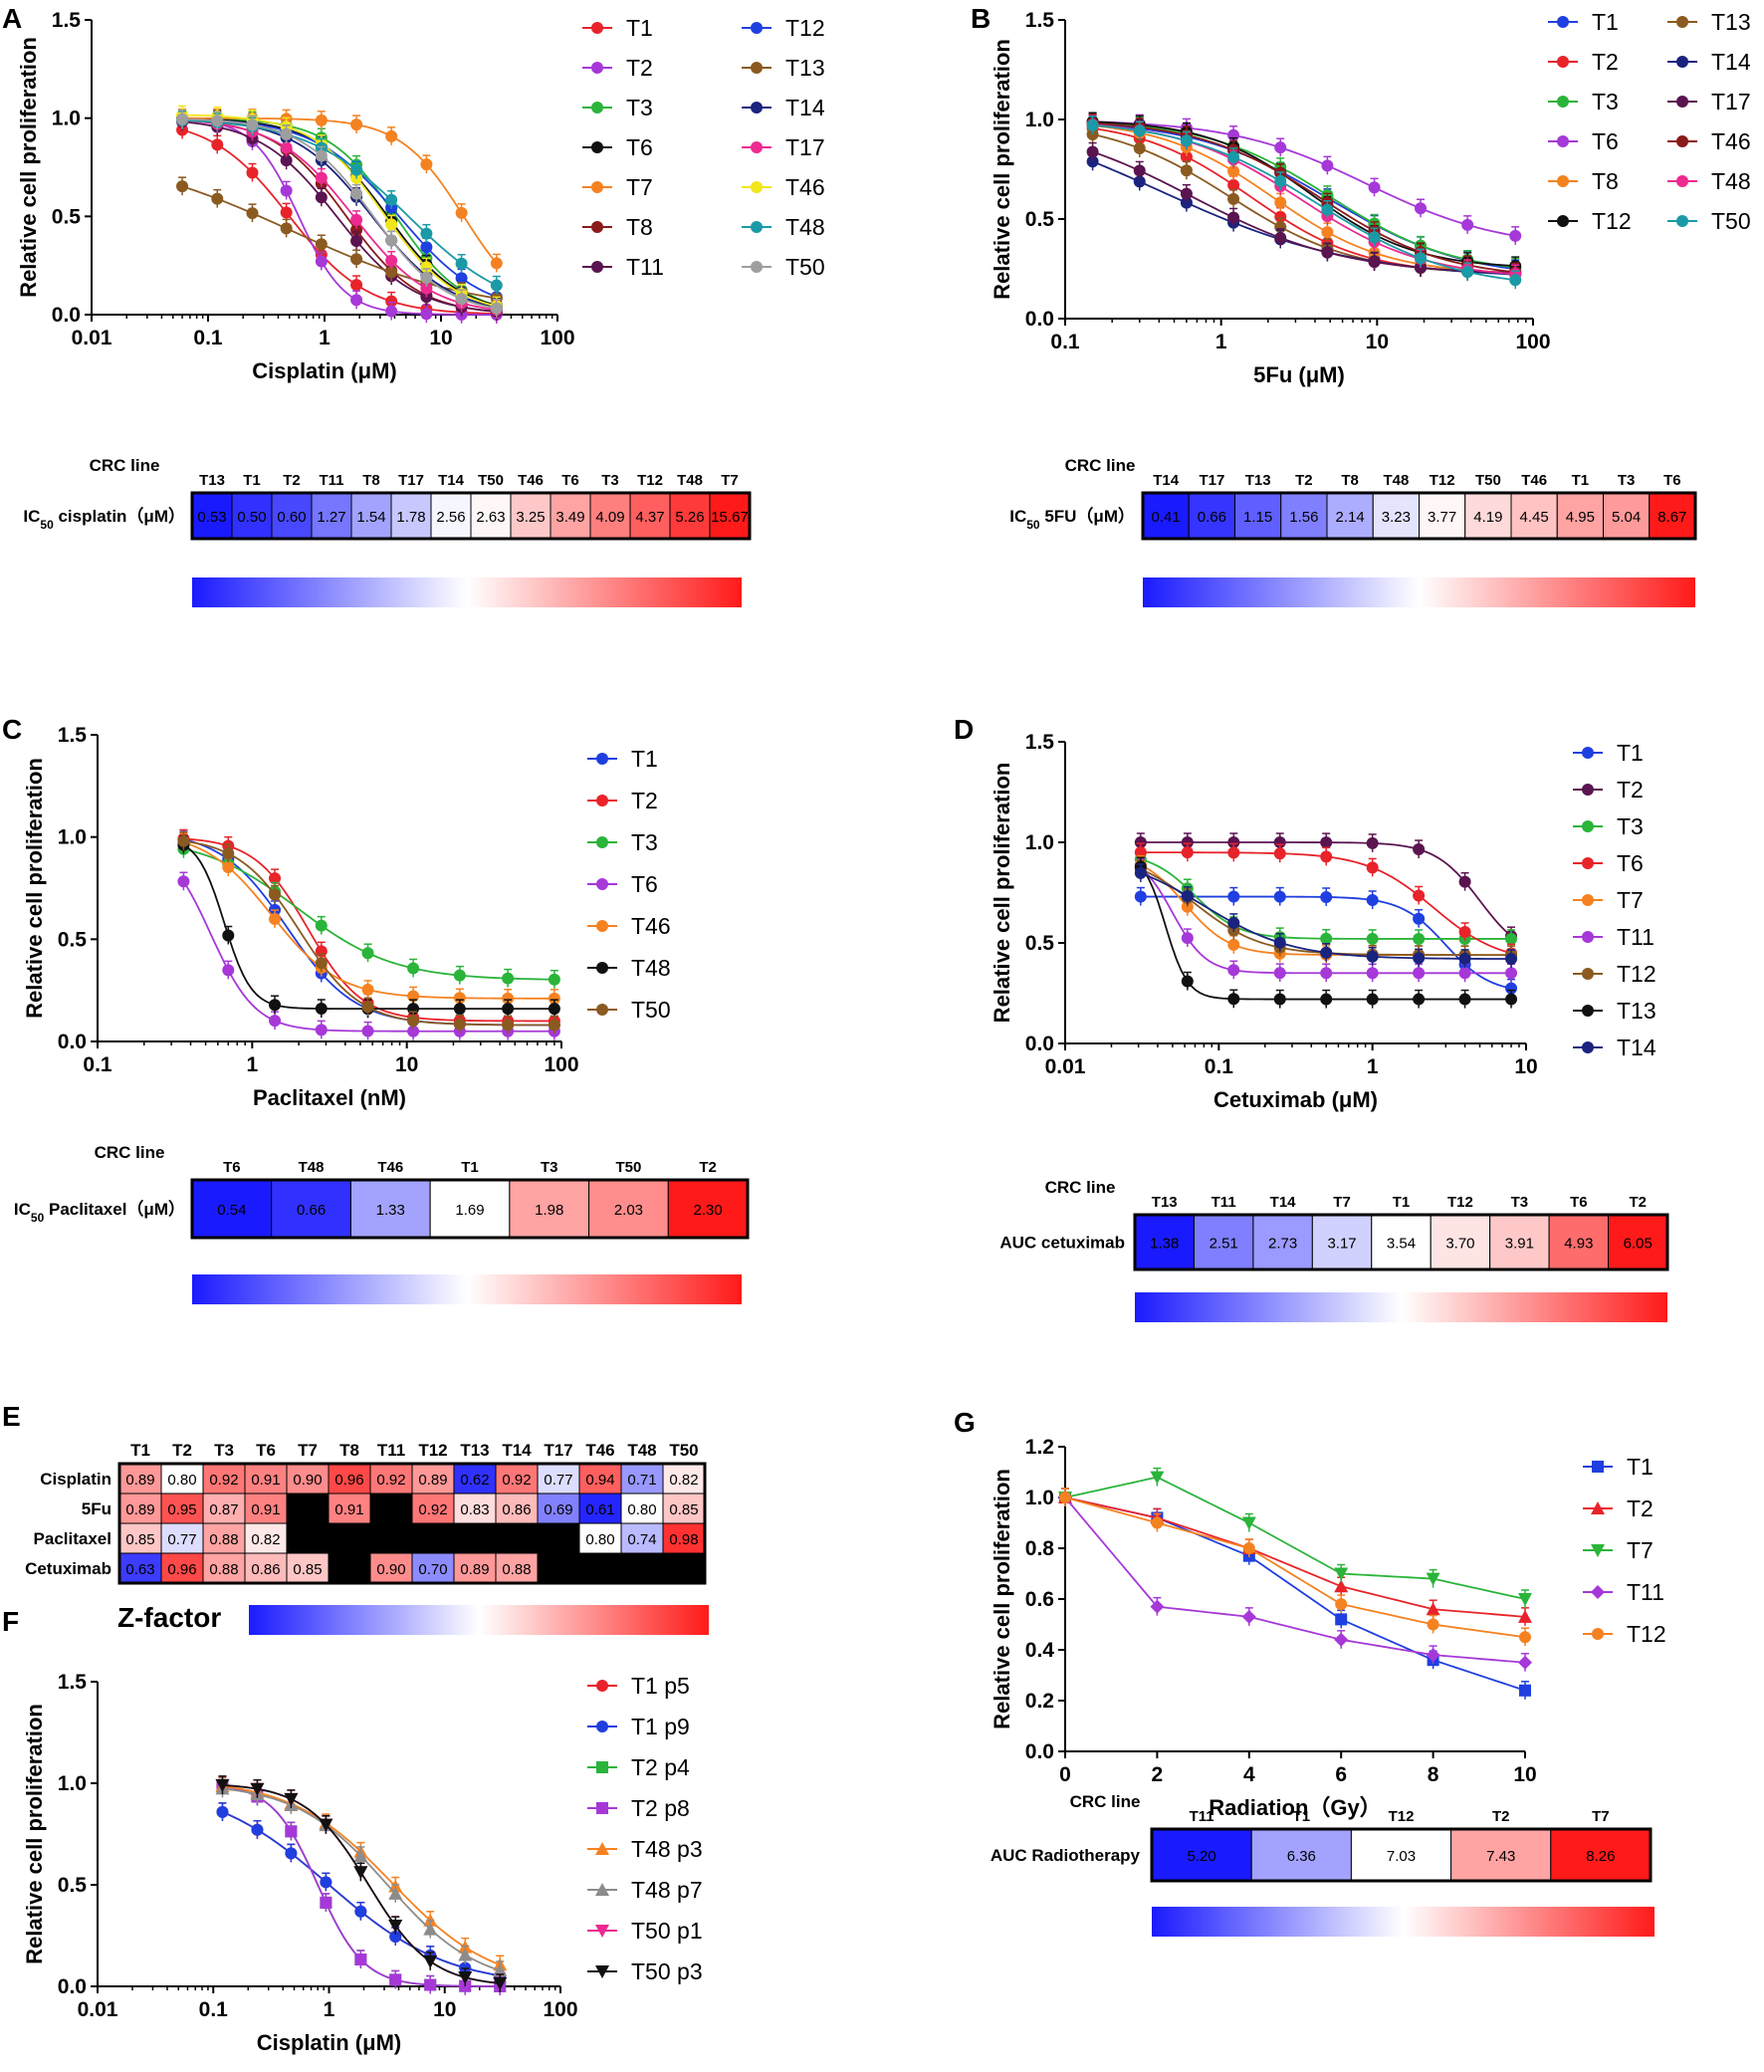 This screenshot has width=1764, height=2072. I want to click on legend-label: T50, so click(651, 1010).